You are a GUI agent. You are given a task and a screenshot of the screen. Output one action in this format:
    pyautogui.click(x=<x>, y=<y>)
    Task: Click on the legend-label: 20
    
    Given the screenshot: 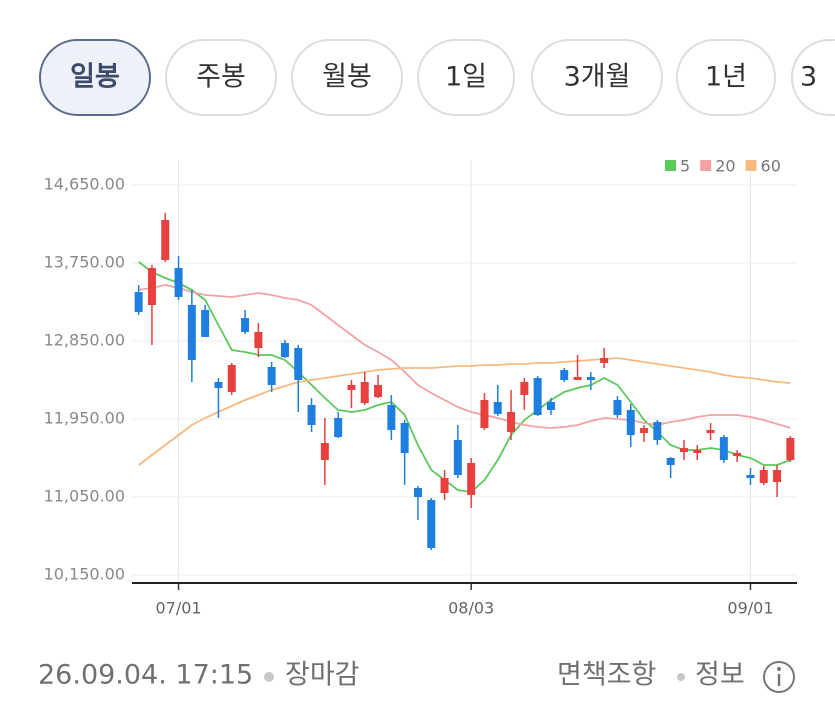 What is the action you would take?
    pyautogui.click(x=725, y=166)
    